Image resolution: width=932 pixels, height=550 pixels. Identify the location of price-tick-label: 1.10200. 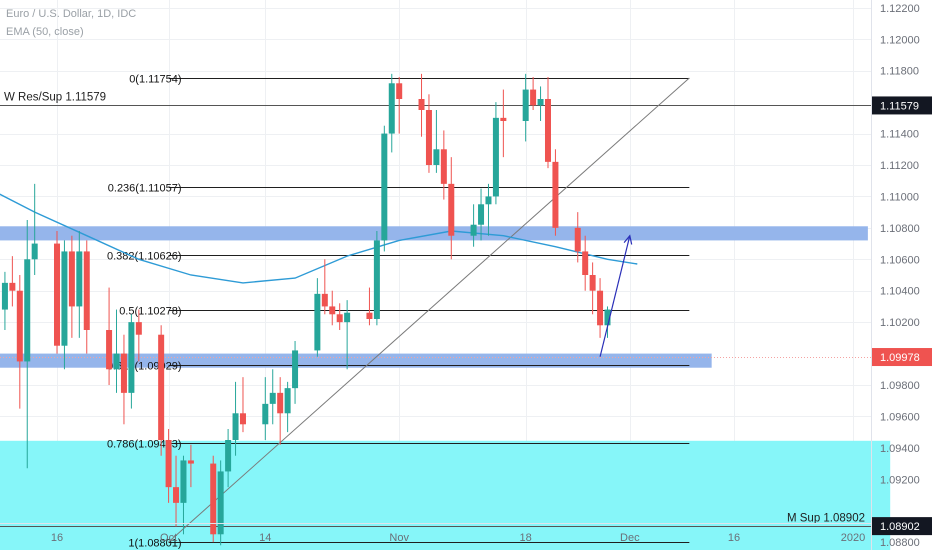
(900, 323).